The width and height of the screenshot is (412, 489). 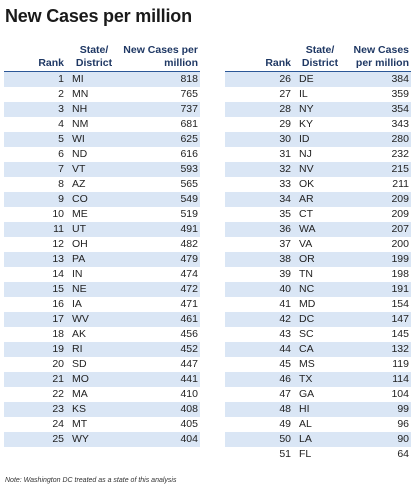 I want to click on value-cell: 471, so click(x=159, y=304).